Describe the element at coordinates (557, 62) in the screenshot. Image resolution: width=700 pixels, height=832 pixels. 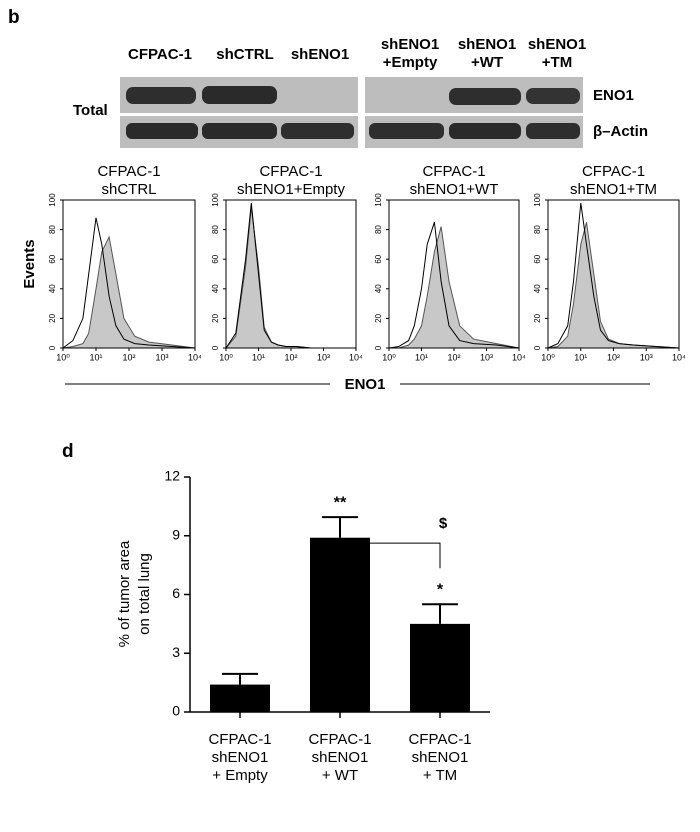
I see `blot-column-label: +TM` at that location.